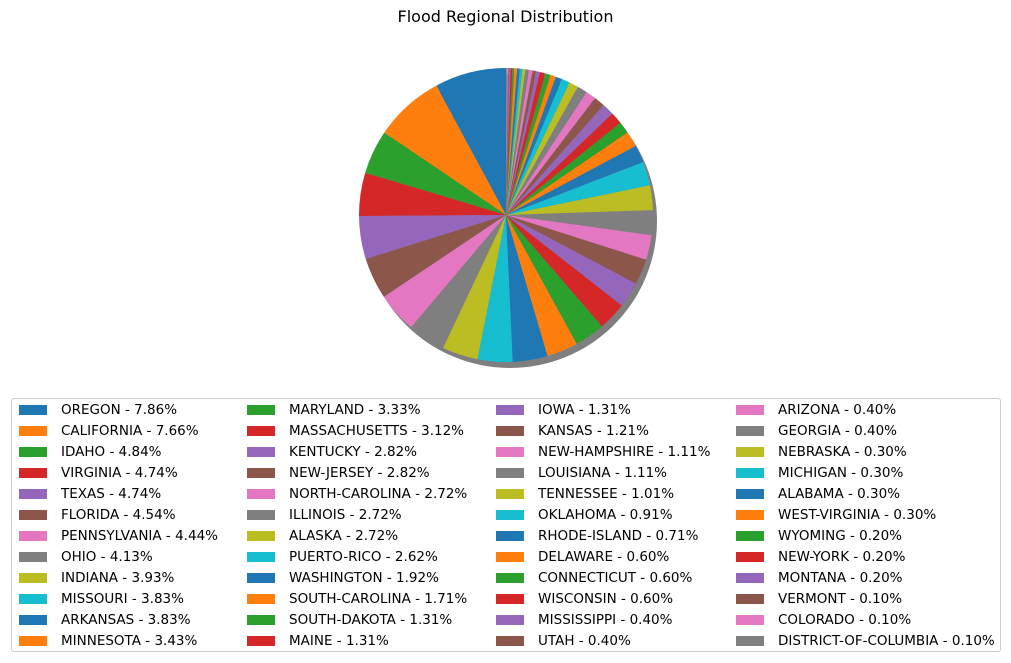  I want to click on legend-label: MISSISSIPPI - 0.40%, so click(605, 620).